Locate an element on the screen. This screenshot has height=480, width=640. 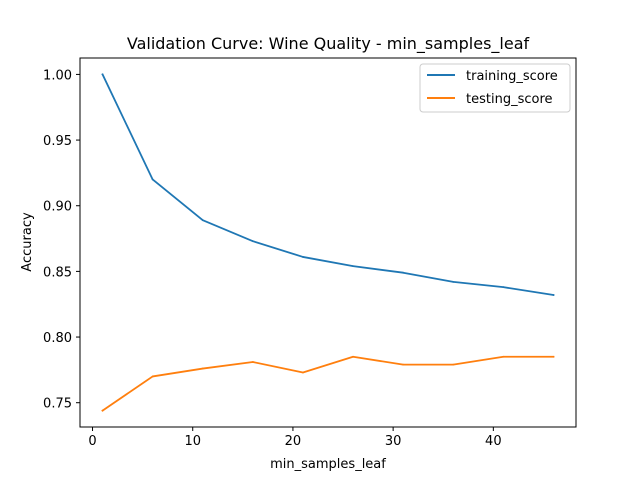
x-tick-label: 40 is located at coordinates (493, 441).